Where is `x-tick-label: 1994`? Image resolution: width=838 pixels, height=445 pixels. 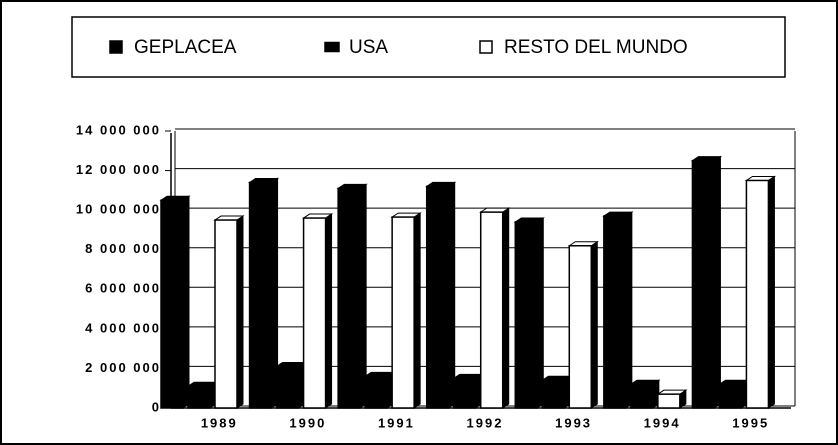
x-tick-label: 1994 is located at coordinates (662, 422).